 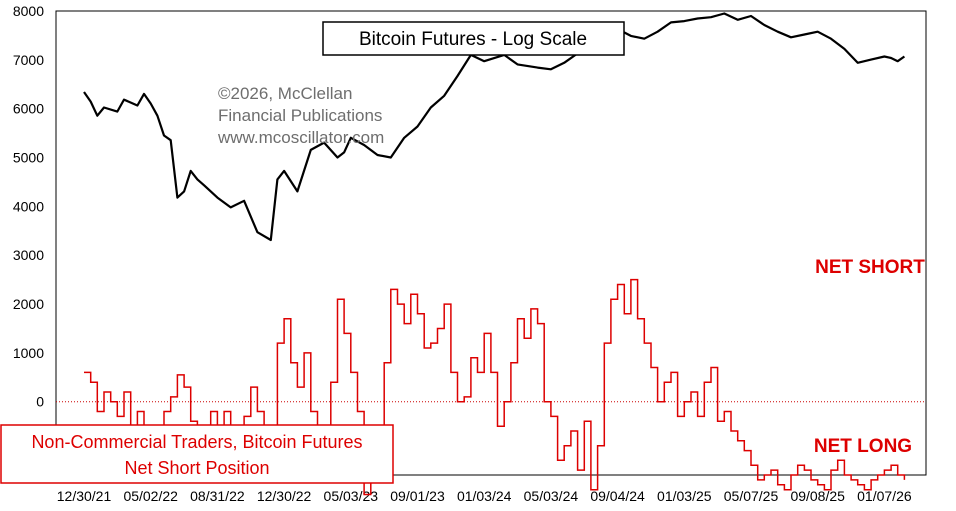 I want to click on x-tick-label: 01/03/25, so click(x=684, y=496).